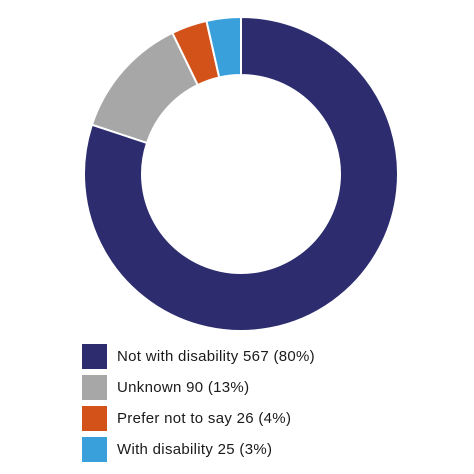  Describe the element at coordinates (94, 418) in the screenshot. I see `legend-swatch-prefer-not-to-say` at that location.